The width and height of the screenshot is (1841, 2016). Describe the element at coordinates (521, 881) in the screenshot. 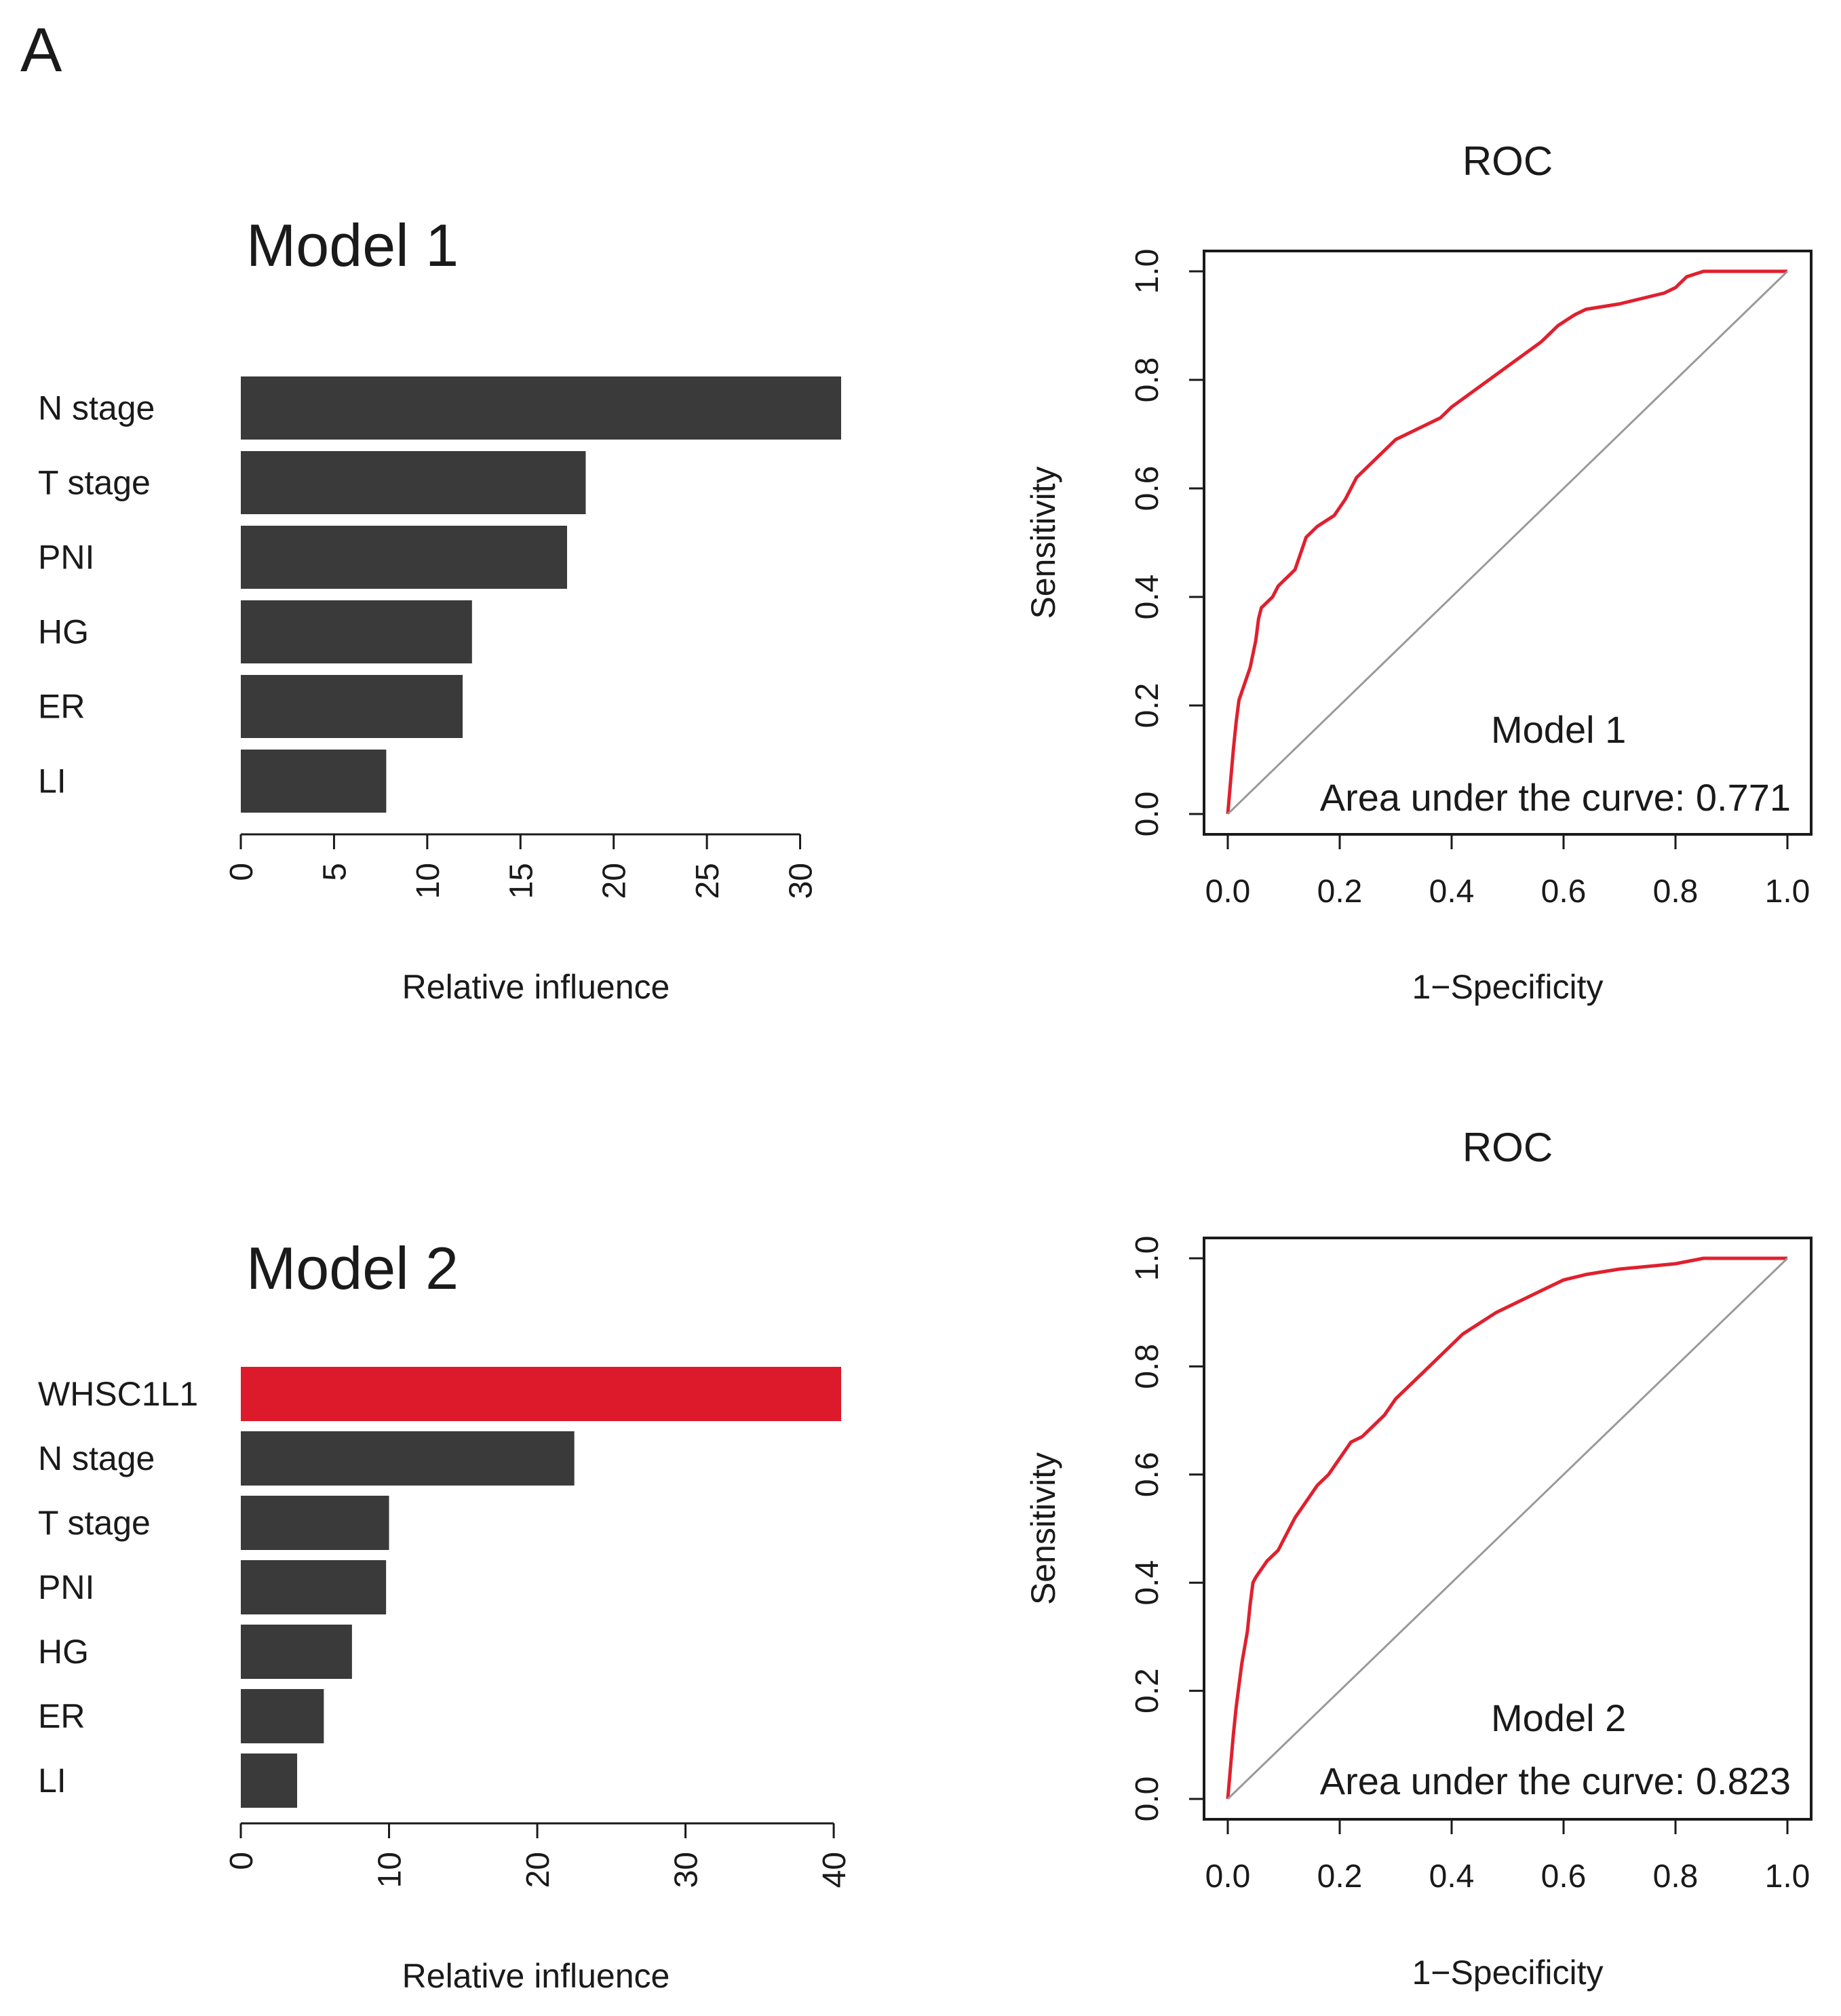

I see `x-tick-label: 15` at that location.